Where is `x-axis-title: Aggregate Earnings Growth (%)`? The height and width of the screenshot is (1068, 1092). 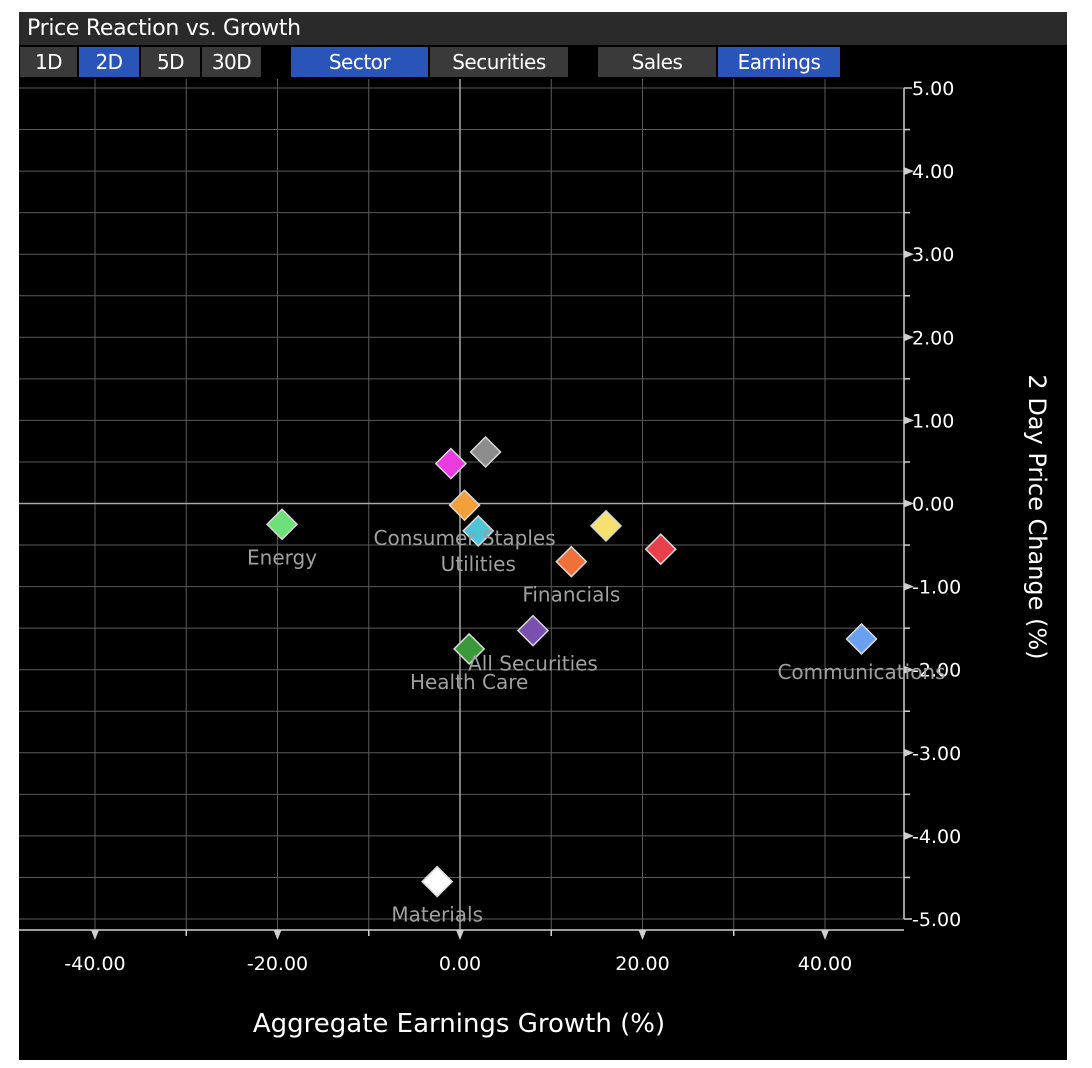
x-axis-title: Aggregate Earnings Growth (%) is located at coordinates (459, 1024).